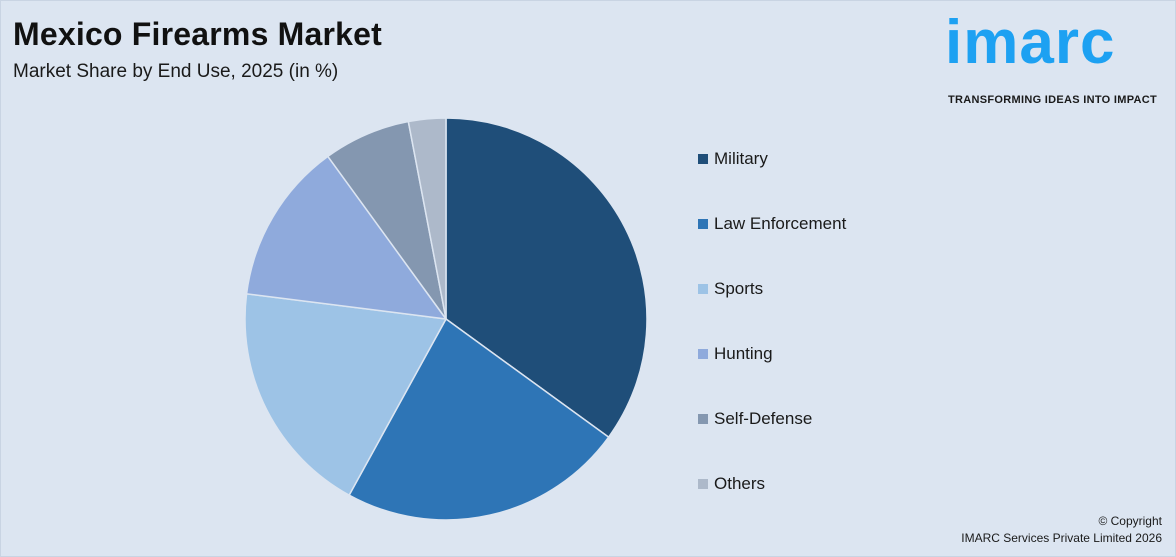 Image resolution: width=1176 pixels, height=557 pixels. I want to click on legend-item-others: Others, so click(731, 484).